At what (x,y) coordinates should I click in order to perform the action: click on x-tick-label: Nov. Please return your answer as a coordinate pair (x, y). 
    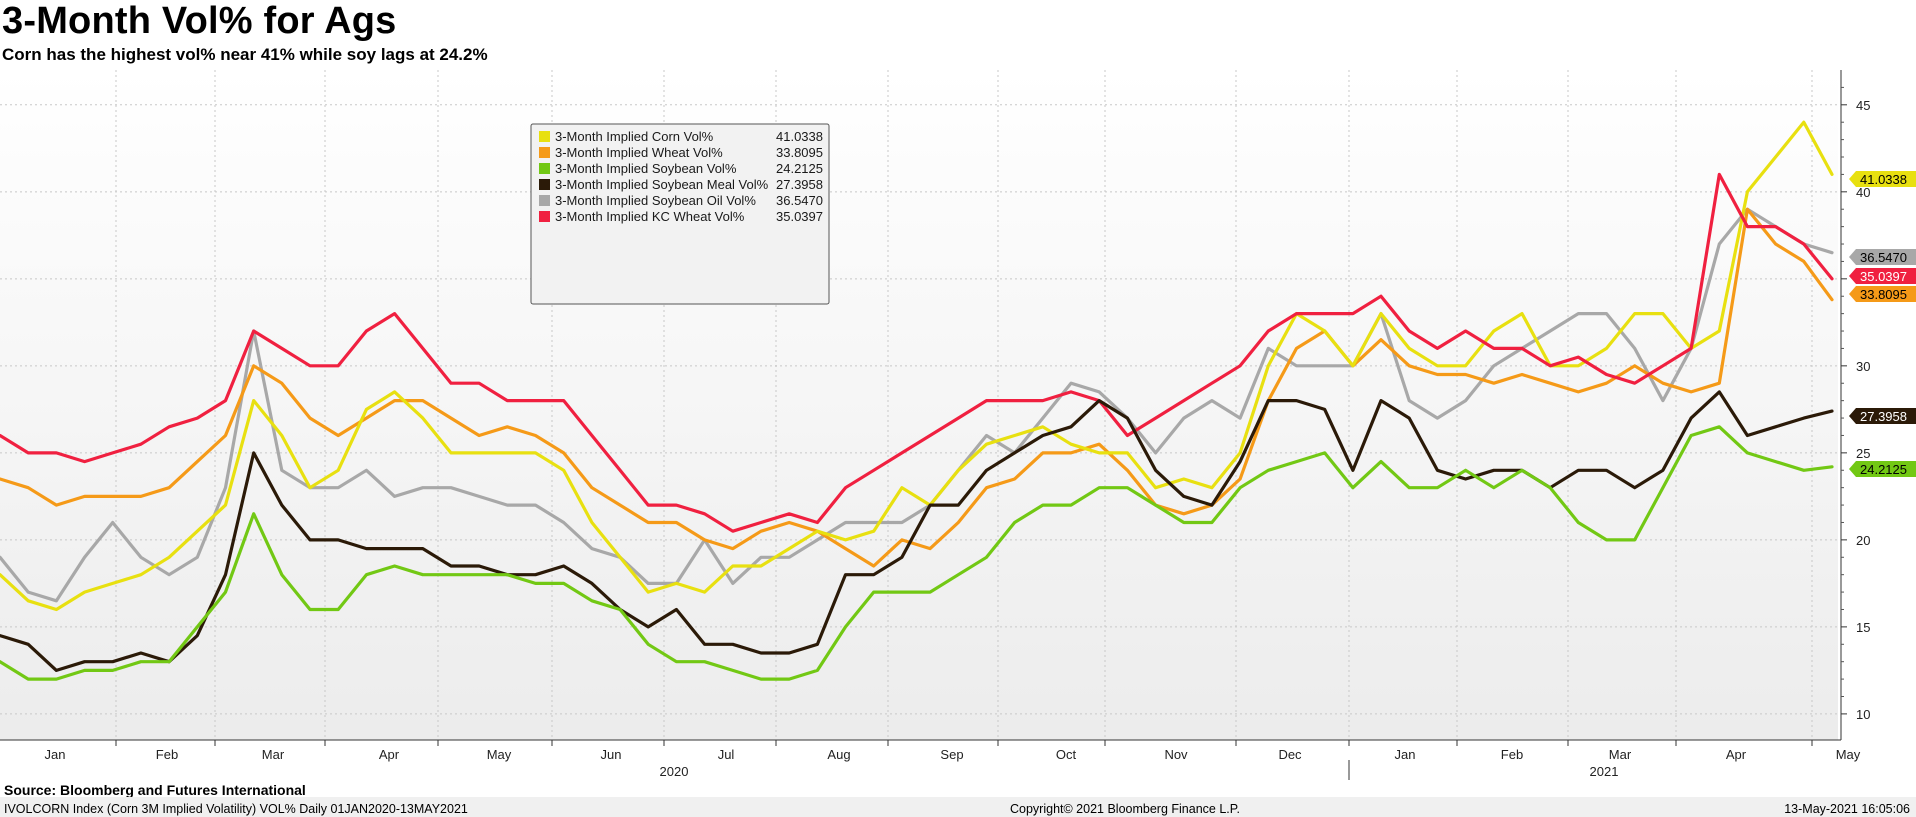
    Looking at the image, I should click on (1176, 754).